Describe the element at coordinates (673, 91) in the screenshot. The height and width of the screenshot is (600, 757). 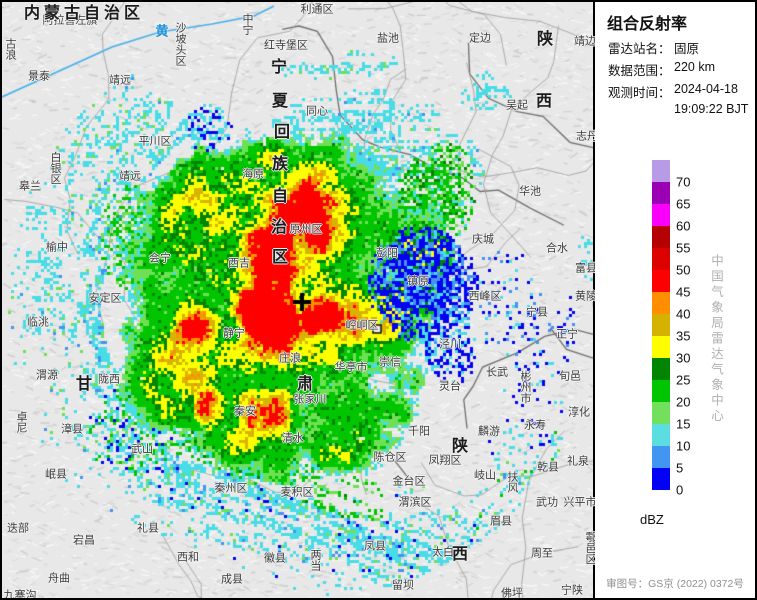
I see `obs-time-row: 观测时间： 2024-04-18` at that location.